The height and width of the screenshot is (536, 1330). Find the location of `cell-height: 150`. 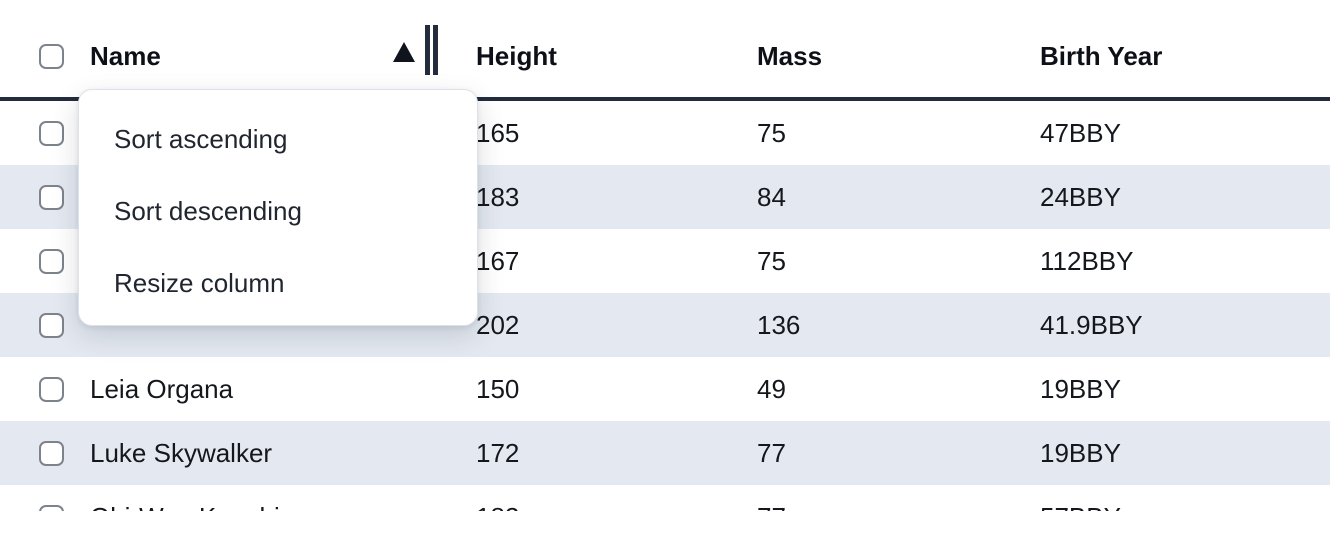

cell-height: 150 is located at coordinates (498, 388).